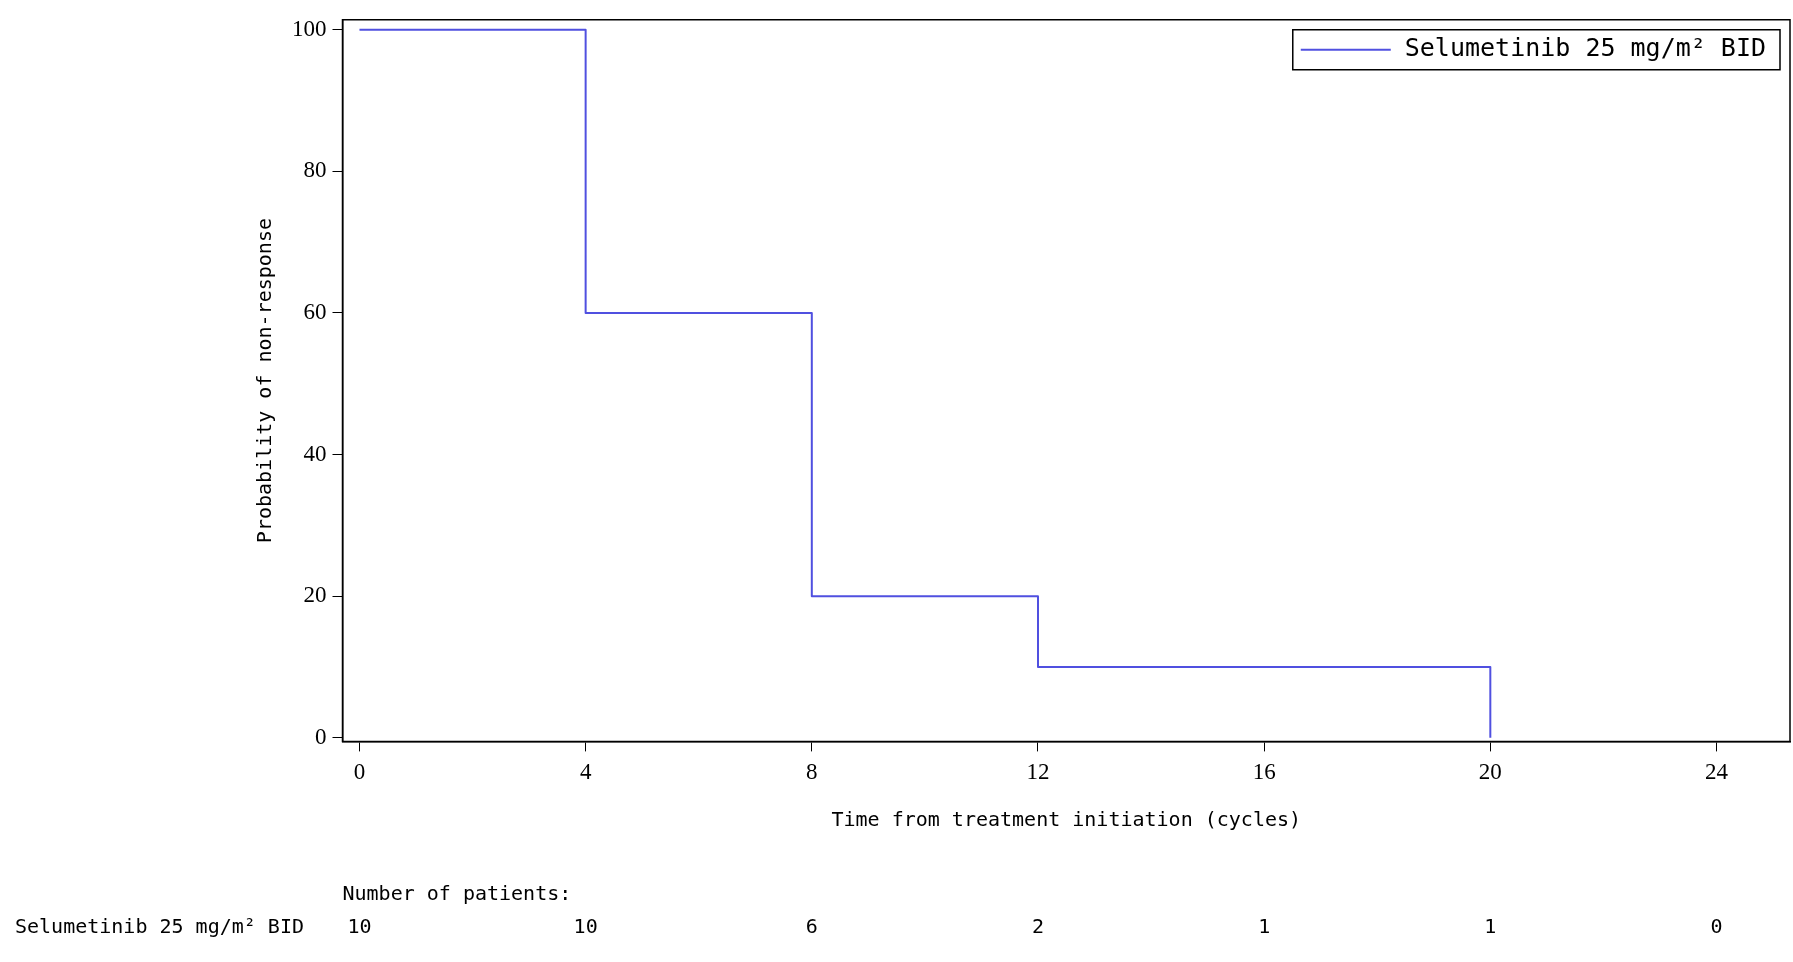 This screenshot has width=1793, height=962. I want to click on x-tick-label: 4, so click(585, 772).